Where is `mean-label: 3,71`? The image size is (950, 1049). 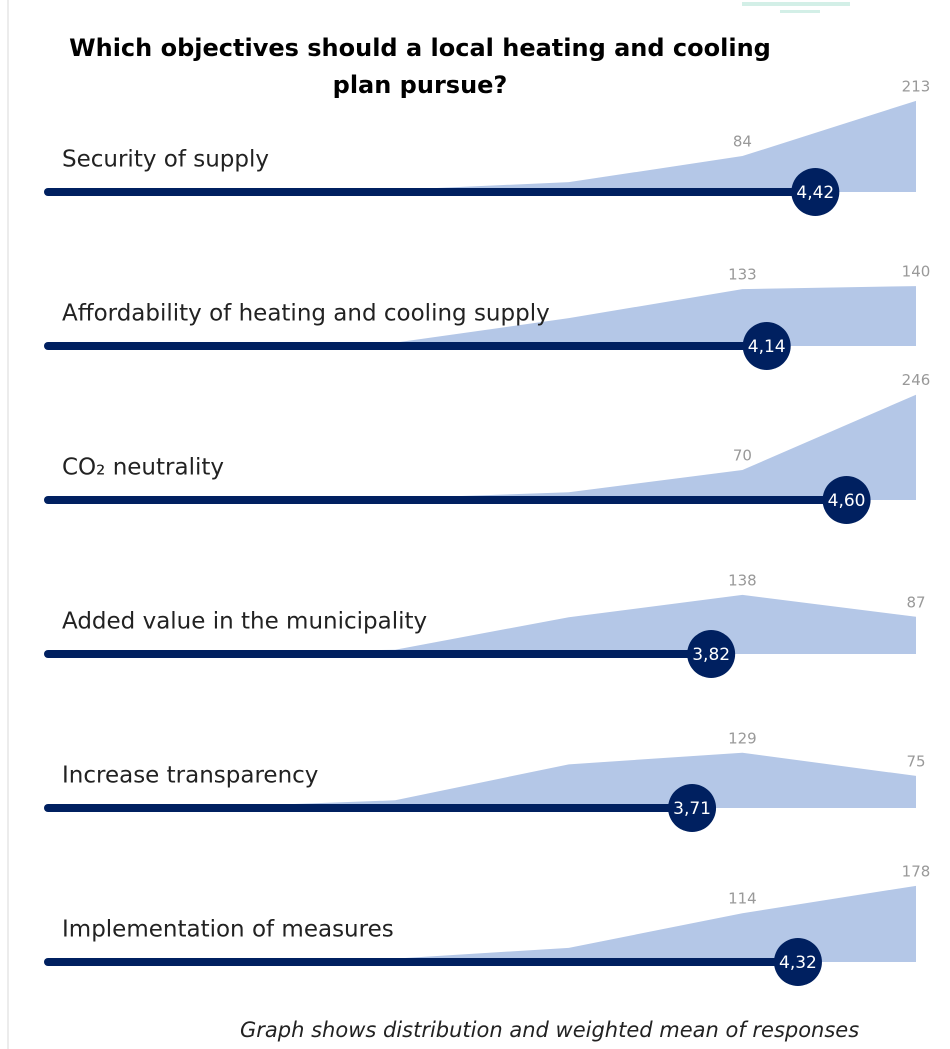 mean-label: 3,71 is located at coordinates (692, 809).